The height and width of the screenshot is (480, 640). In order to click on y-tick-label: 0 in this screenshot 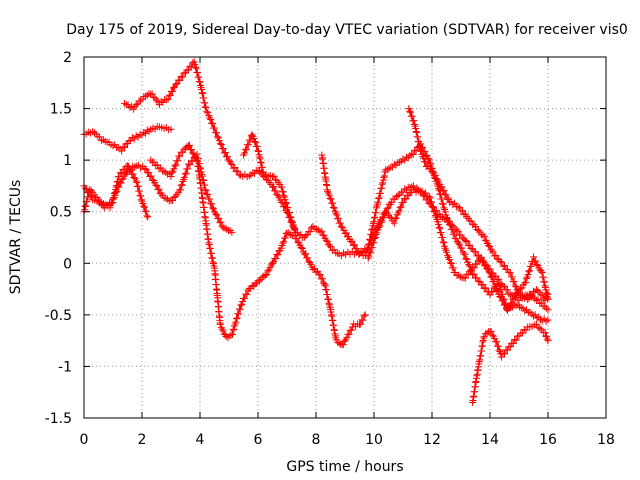, I will do `click(67, 264)`.